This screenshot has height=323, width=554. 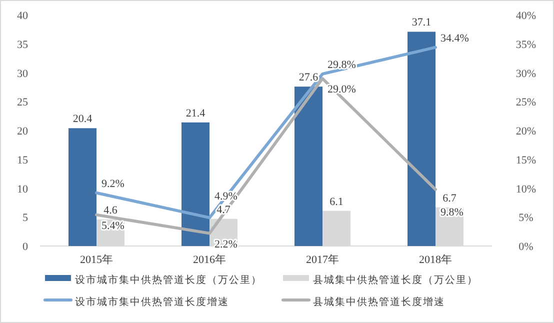 What do you see at coordinates (526, 160) in the screenshot?
I see `y2-tick-label: 15%` at bounding box center [526, 160].